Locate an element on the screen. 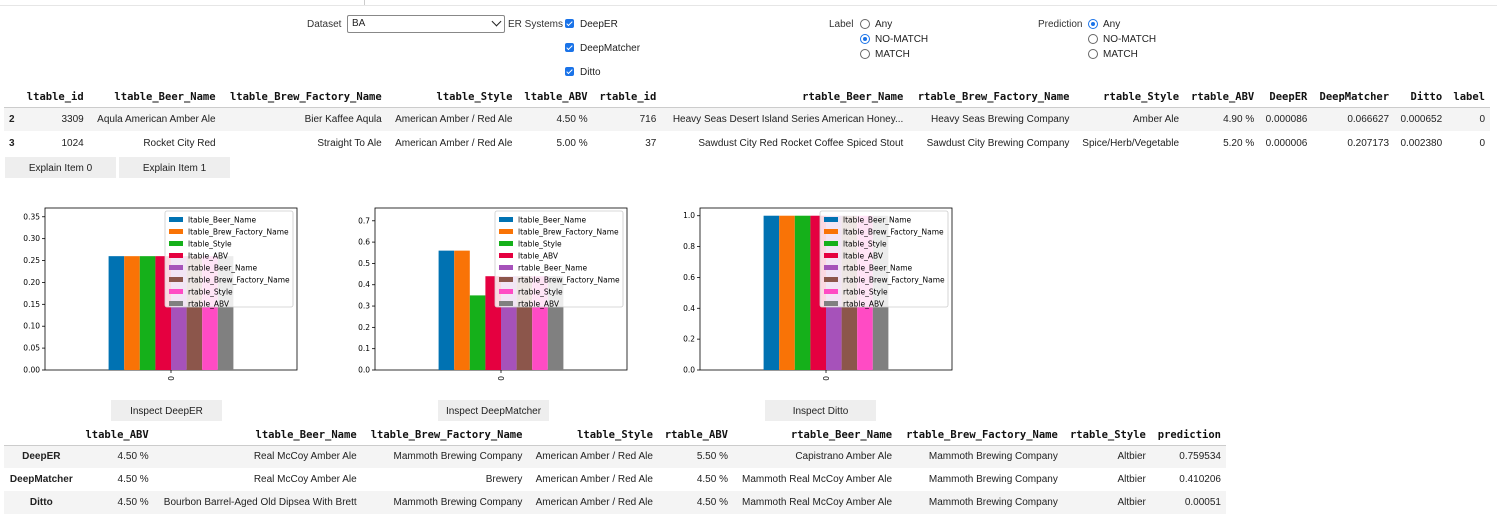  table-cell: Altbier is located at coordinates (1106, 456).